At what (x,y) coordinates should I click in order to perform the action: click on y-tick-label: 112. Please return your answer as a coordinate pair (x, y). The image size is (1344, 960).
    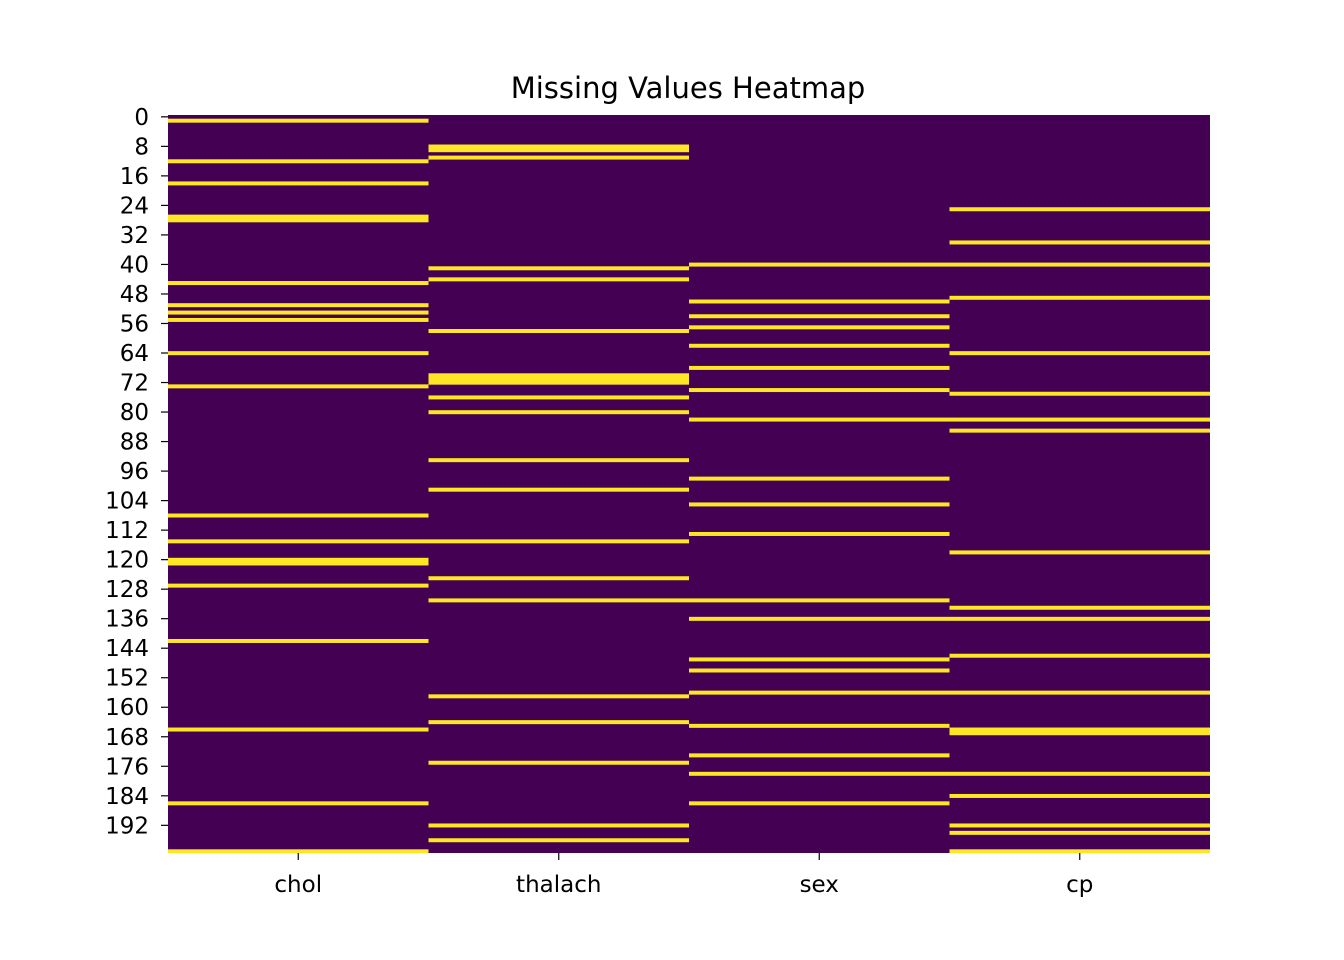
    Looking at the image, I should click on (127, 531).